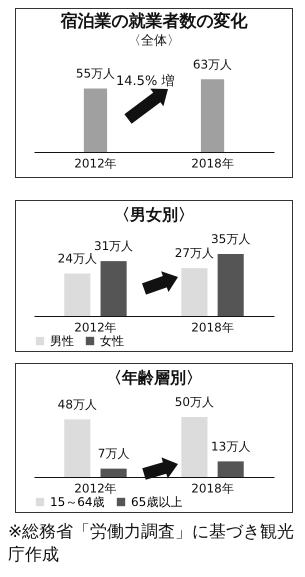 The image size is (305, 577). Describe the element at coordinates (194, 253) in the screenshot. I see `data-label: 27万人` at that location.